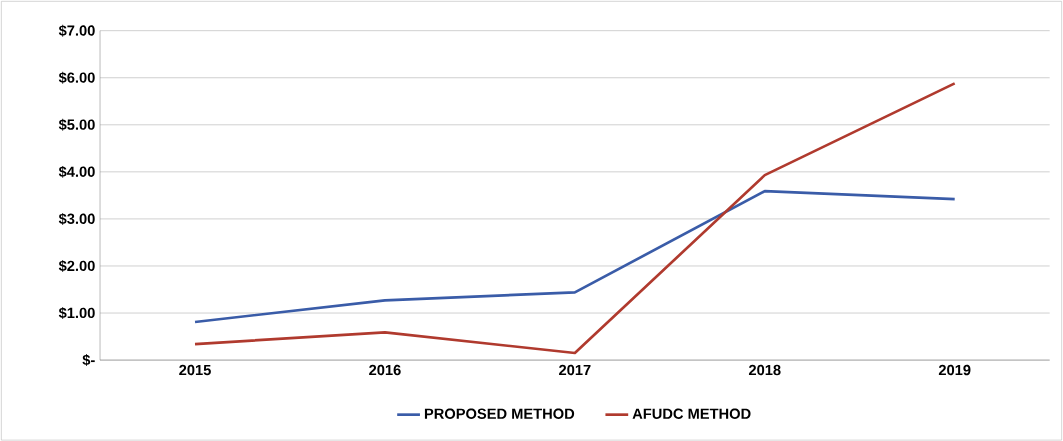 The image size is (1063, 441). Describe the element at coordinates (499, 413) in the screenshot. I see `legend-label: PROPOSED METHOD` at that location.